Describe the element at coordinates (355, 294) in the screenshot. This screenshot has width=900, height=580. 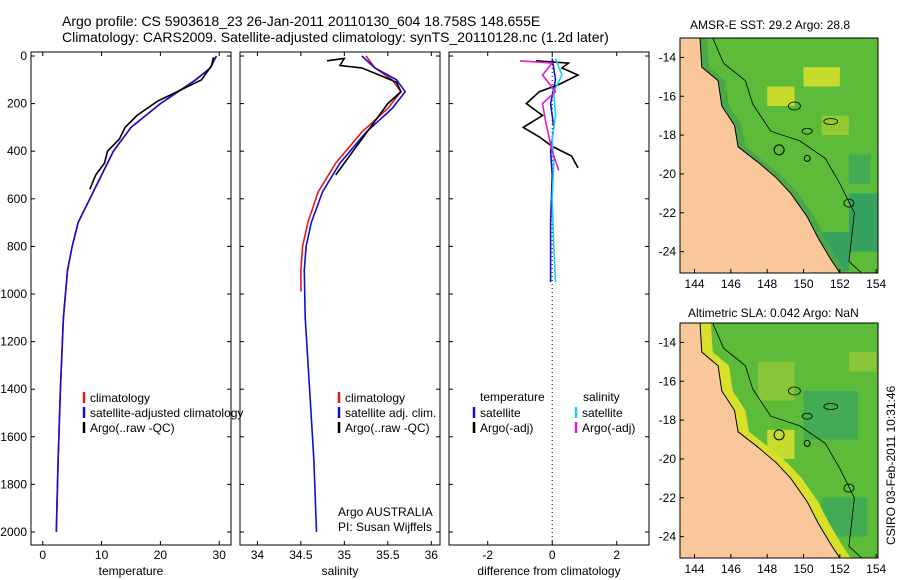
I see `series-line-satellite-adj--clim-` at that location.